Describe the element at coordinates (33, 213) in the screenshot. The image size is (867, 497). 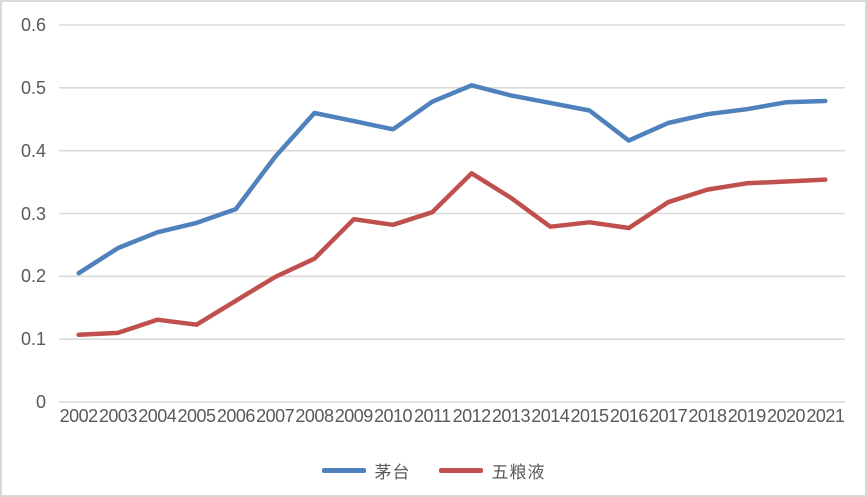
I see `y-axis-tick-label: 0.3` at that location.